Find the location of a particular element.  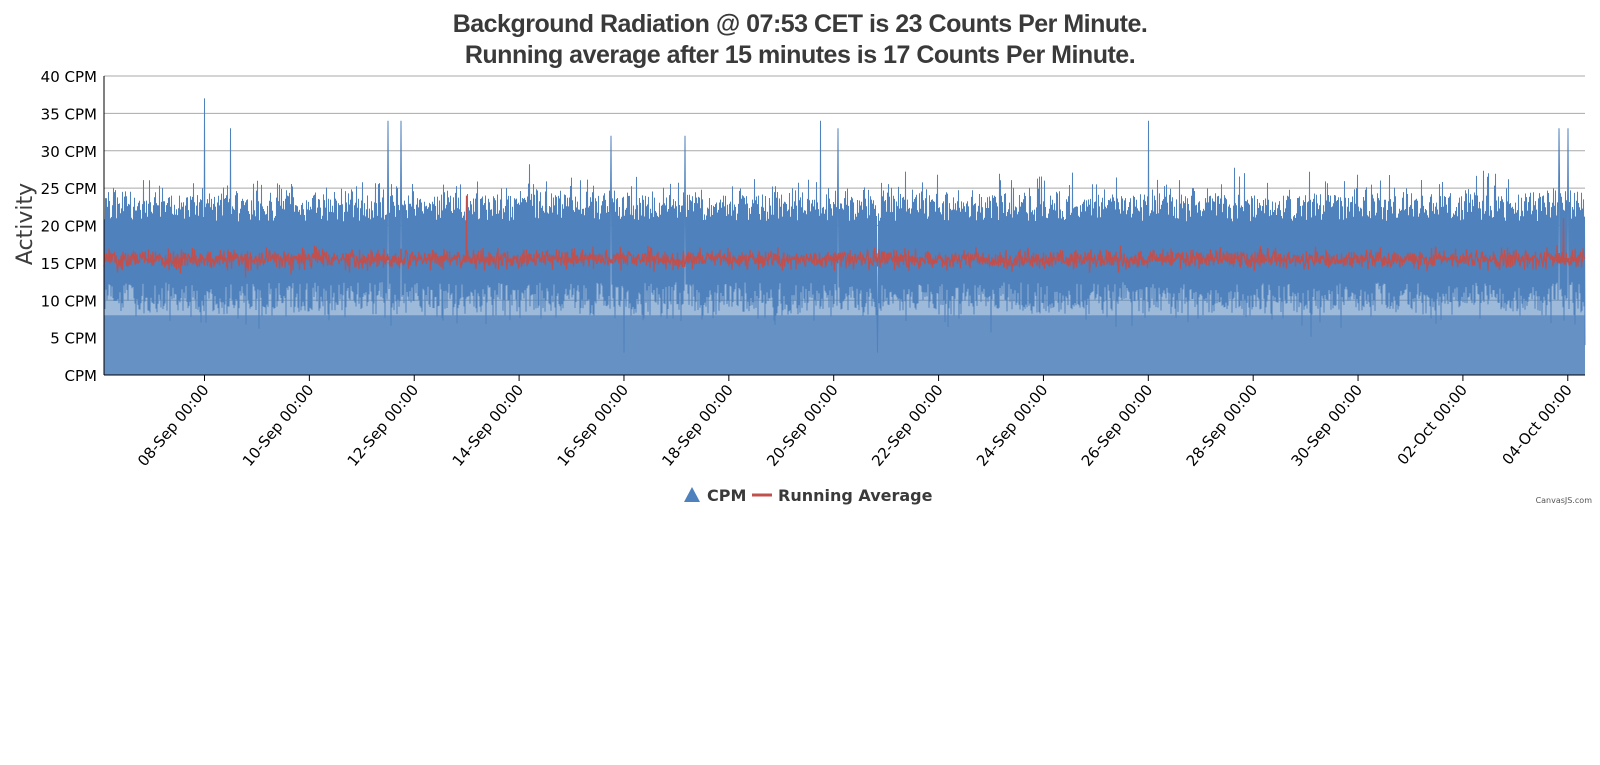

y-tick-label: 30 CPM is located at coordinates (69, 152).